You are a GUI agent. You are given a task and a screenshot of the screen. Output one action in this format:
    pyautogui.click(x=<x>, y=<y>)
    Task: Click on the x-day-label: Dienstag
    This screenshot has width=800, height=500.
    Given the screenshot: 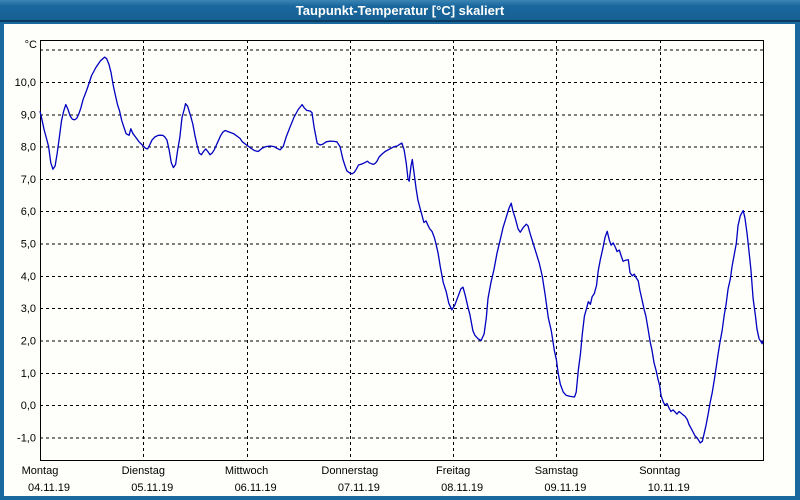 What is the action you would take?
    pyautogui.click(x=143, y=471)
    